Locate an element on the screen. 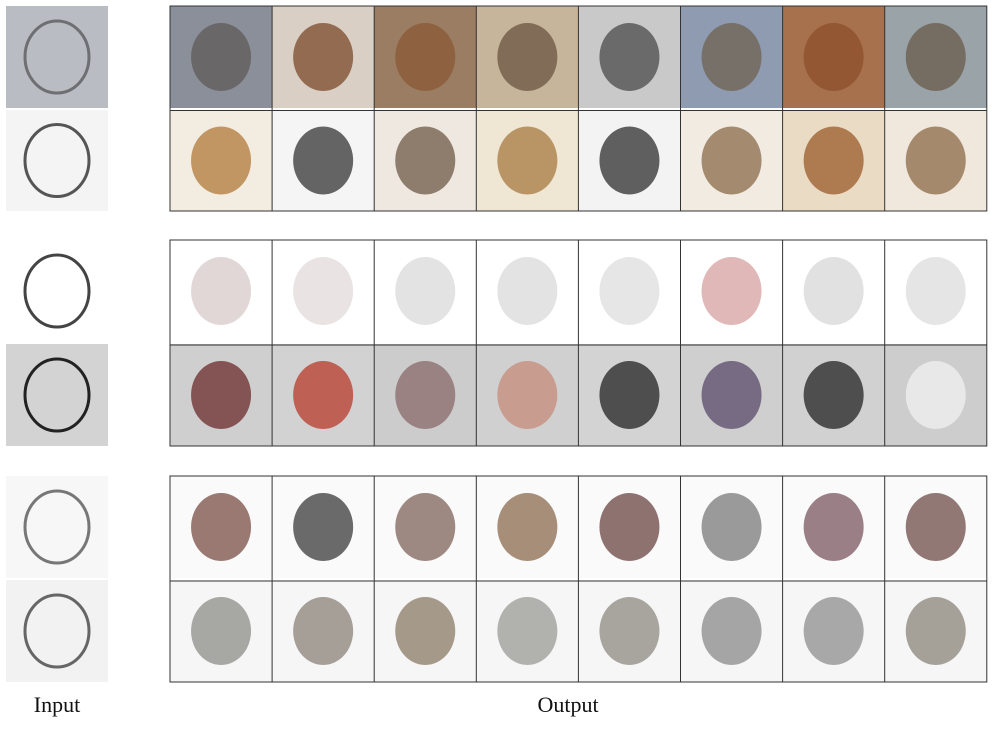 Image resolution: width=993 pixels, height=730 pixels. output-label: Output is located at coordinates (567, 704).